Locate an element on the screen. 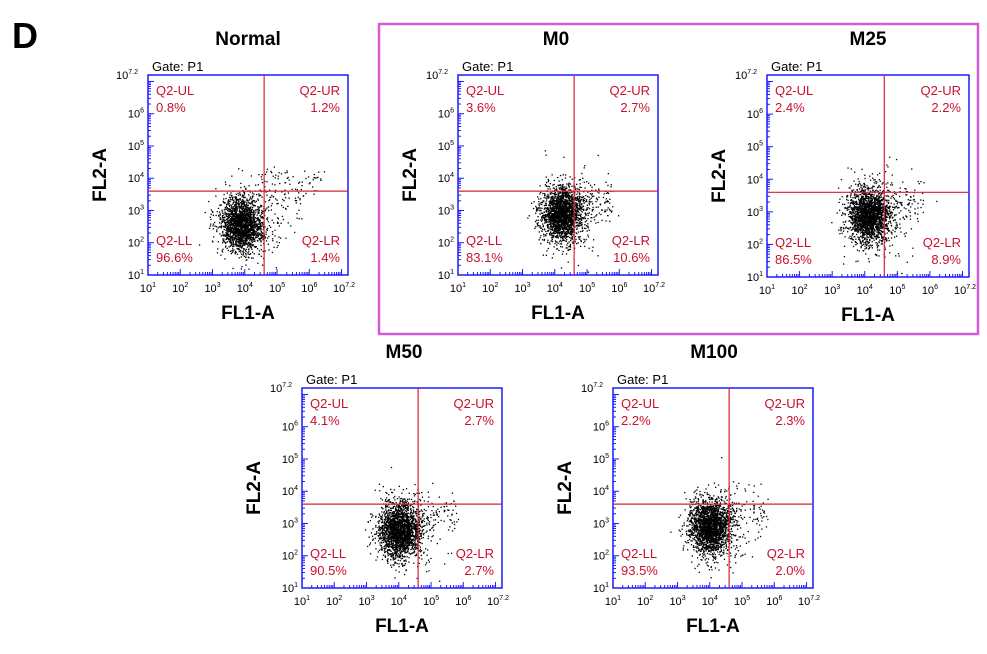 The height and width of the screenshot is (654, 987). x-axis-title: FL1-A is located at coordinates (248, 313).